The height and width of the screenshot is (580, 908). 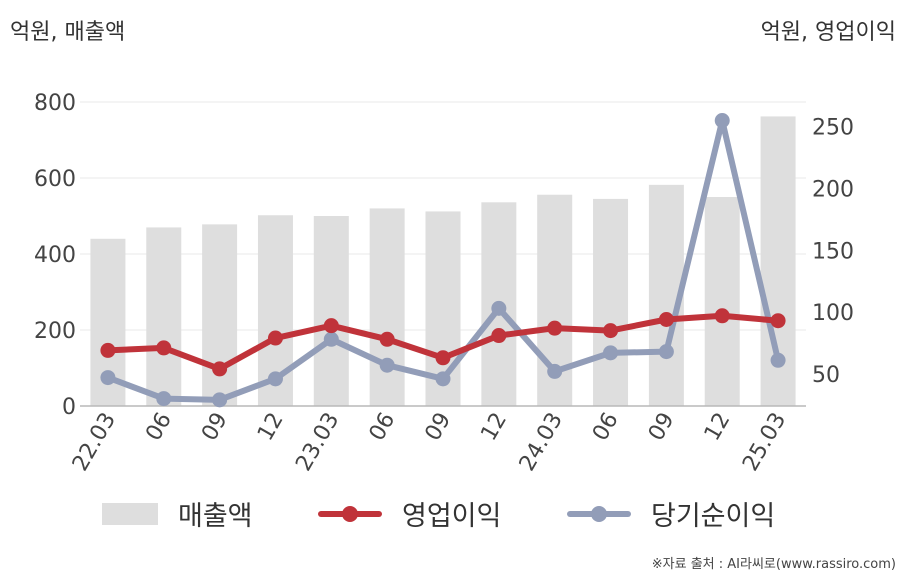 I want to click on left-y-tick-label: 800, so click(x=55, y=103).